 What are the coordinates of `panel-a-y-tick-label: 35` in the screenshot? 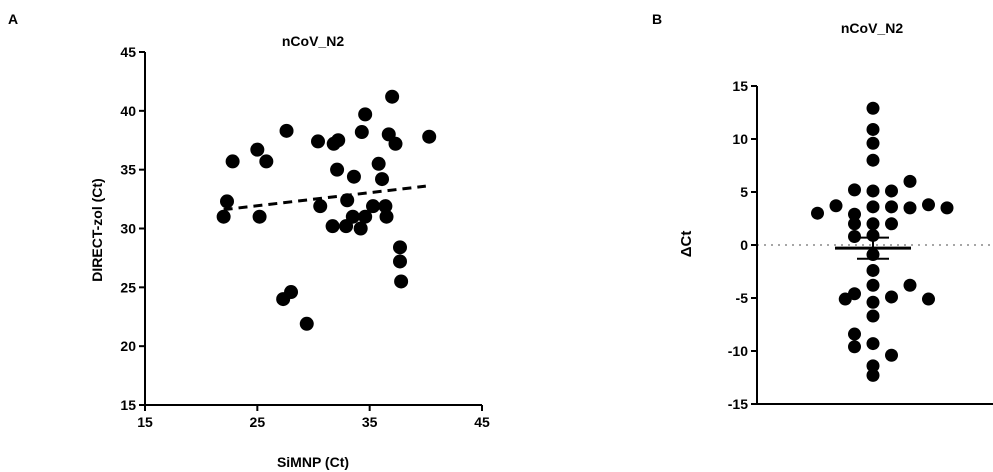 It's located at (128, 170).